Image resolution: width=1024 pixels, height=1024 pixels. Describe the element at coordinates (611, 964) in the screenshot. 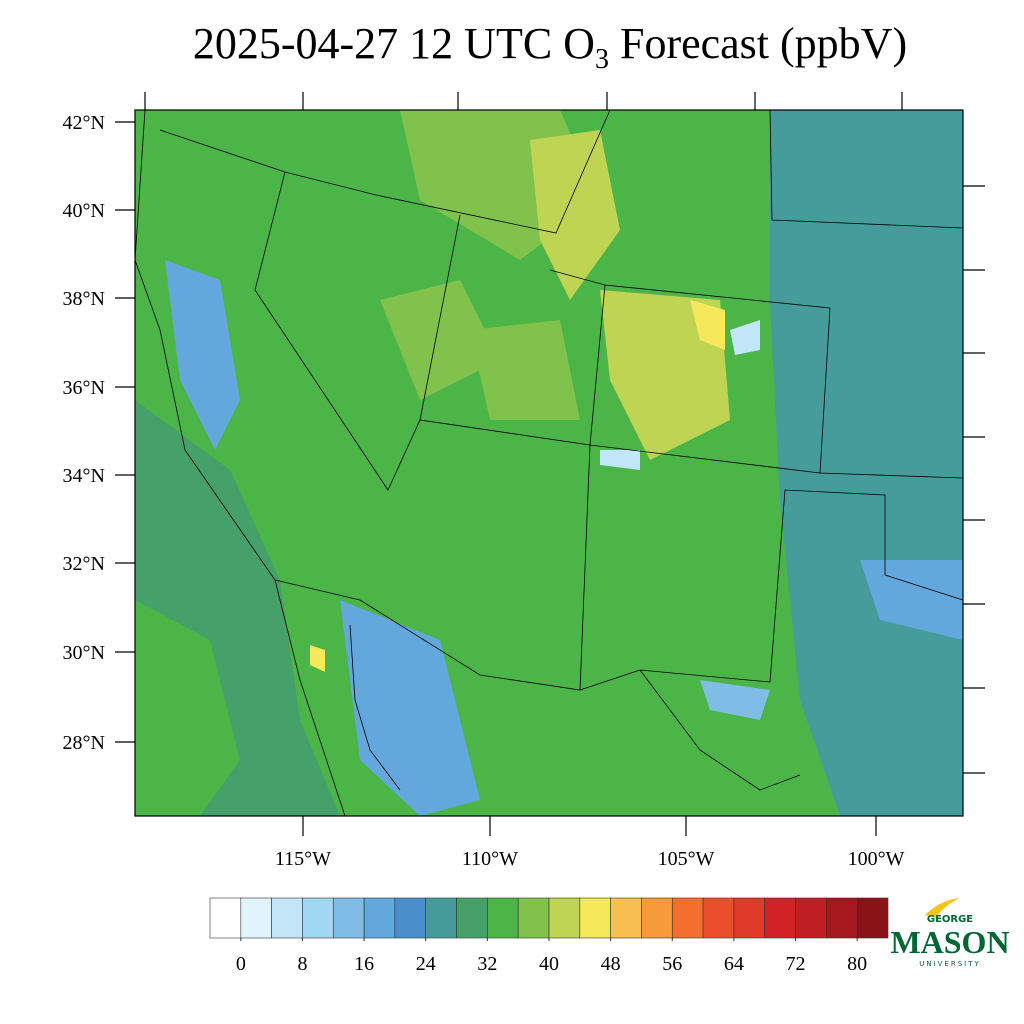

I see `colorbar-tick-label: 48` at that location.